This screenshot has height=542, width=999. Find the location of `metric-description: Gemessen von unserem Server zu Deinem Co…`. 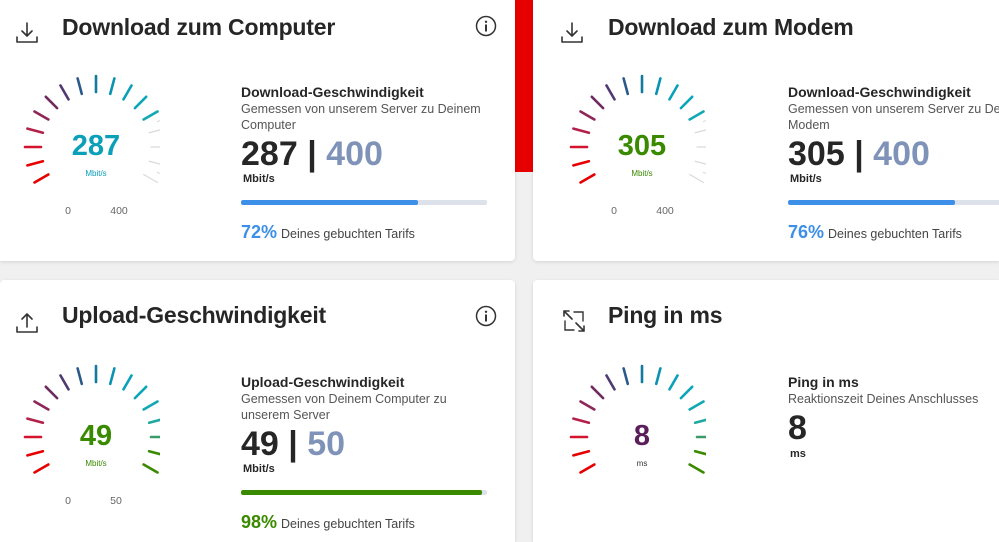

metric-description: Gemessen von unserem Server zu Deinem Co… is located at coordinates (361, 117).